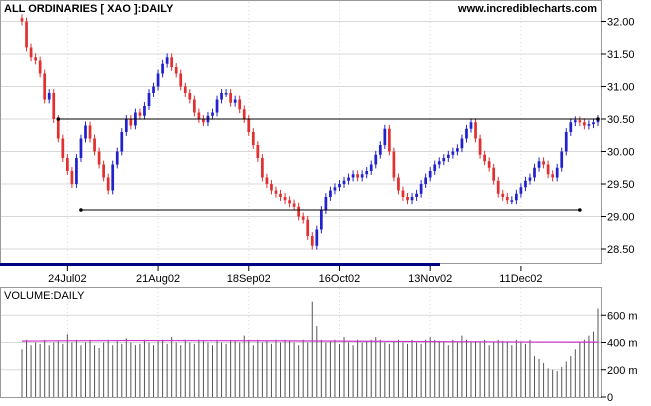  Describe the element at coordinates (430, 279) in the screenshot. I see `x-tick-label: 13Nov02` at that location.